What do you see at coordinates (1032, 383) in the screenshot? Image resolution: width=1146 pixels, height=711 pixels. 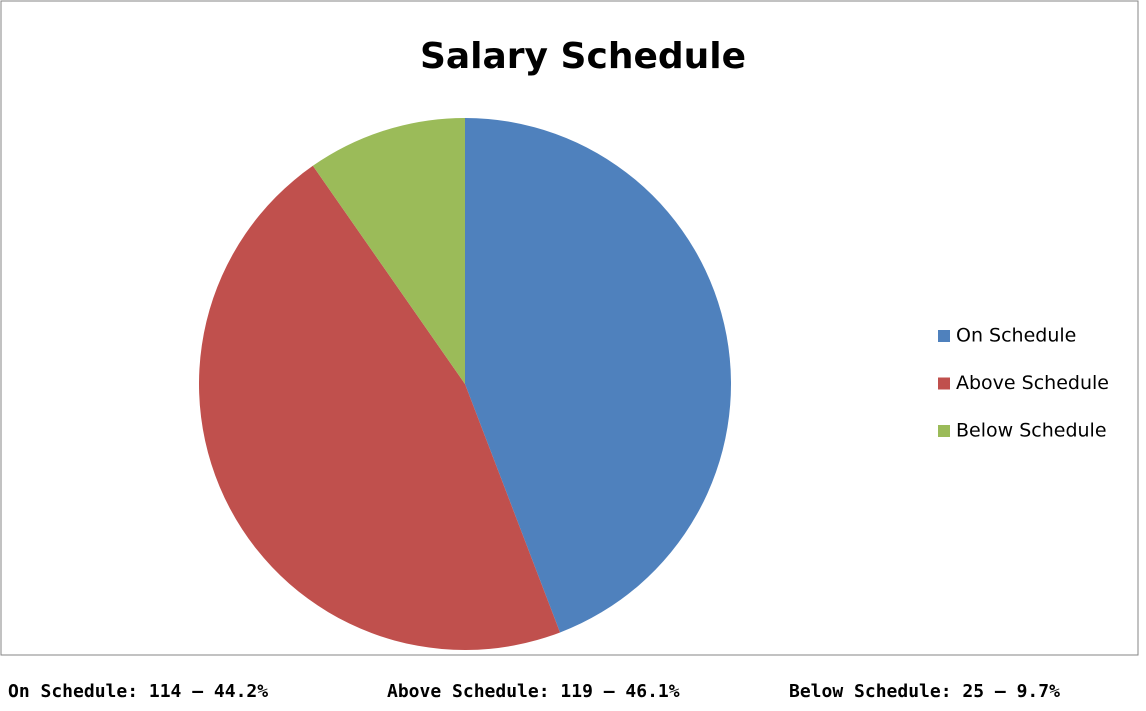 I see `legend-label: Above Schedule` at bounding box center [1032, 383].